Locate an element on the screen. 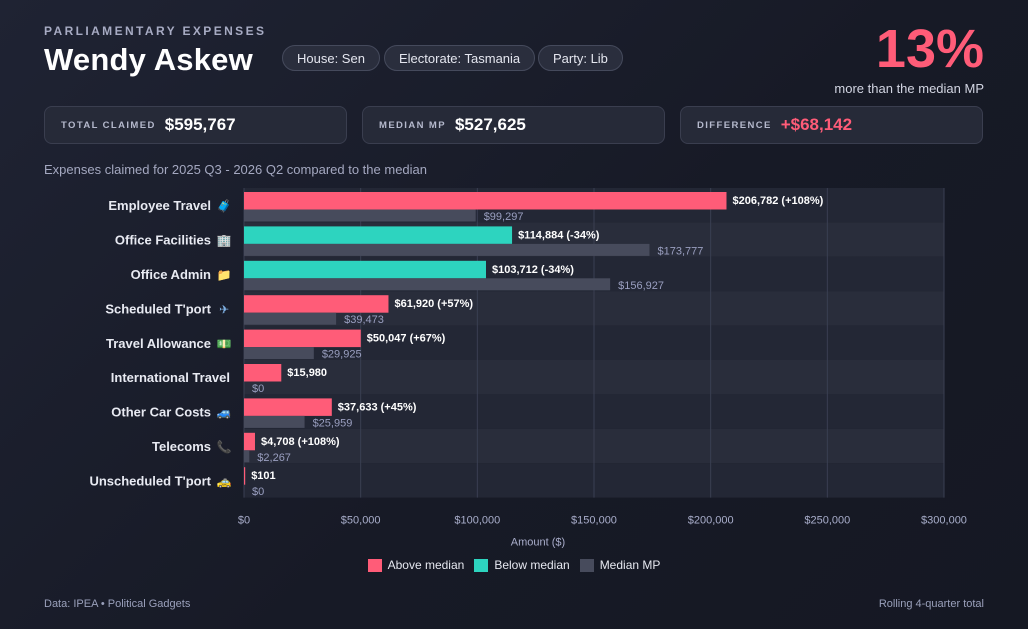 The height and width of the screenshot is (629, 1028). legend-item-above: Above median is located at coordinates (416, 565).